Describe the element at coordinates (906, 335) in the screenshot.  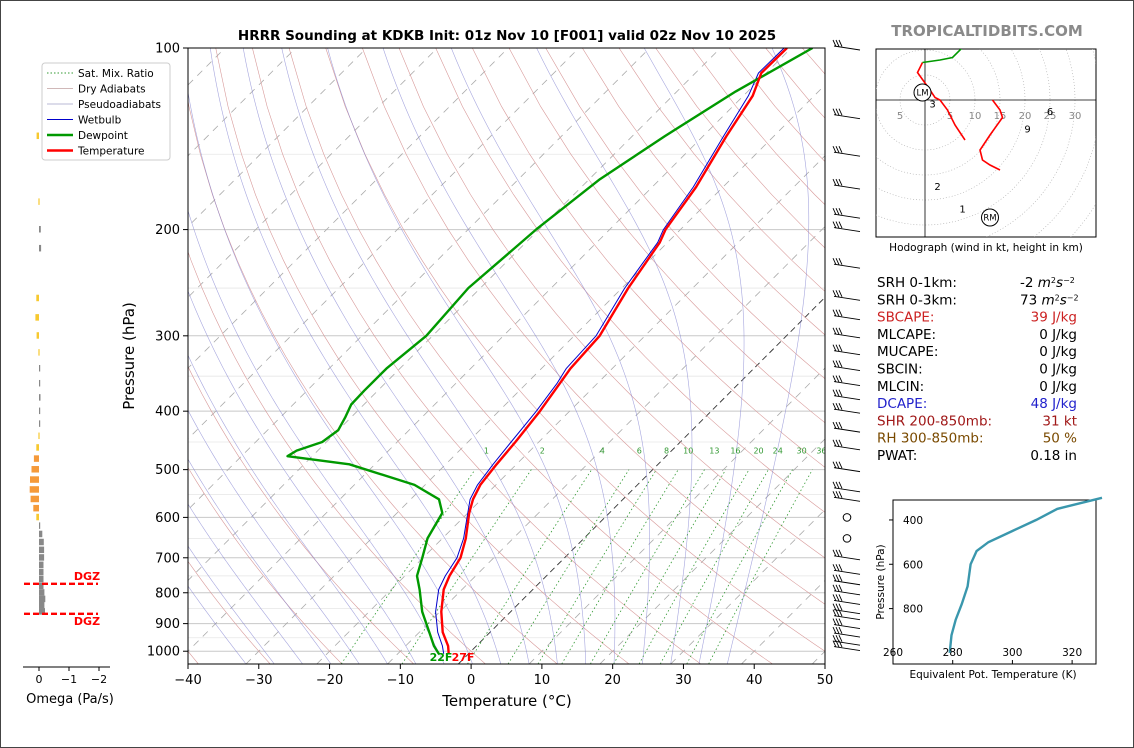
I see `parameter-label: MLCAPE:` at that location.